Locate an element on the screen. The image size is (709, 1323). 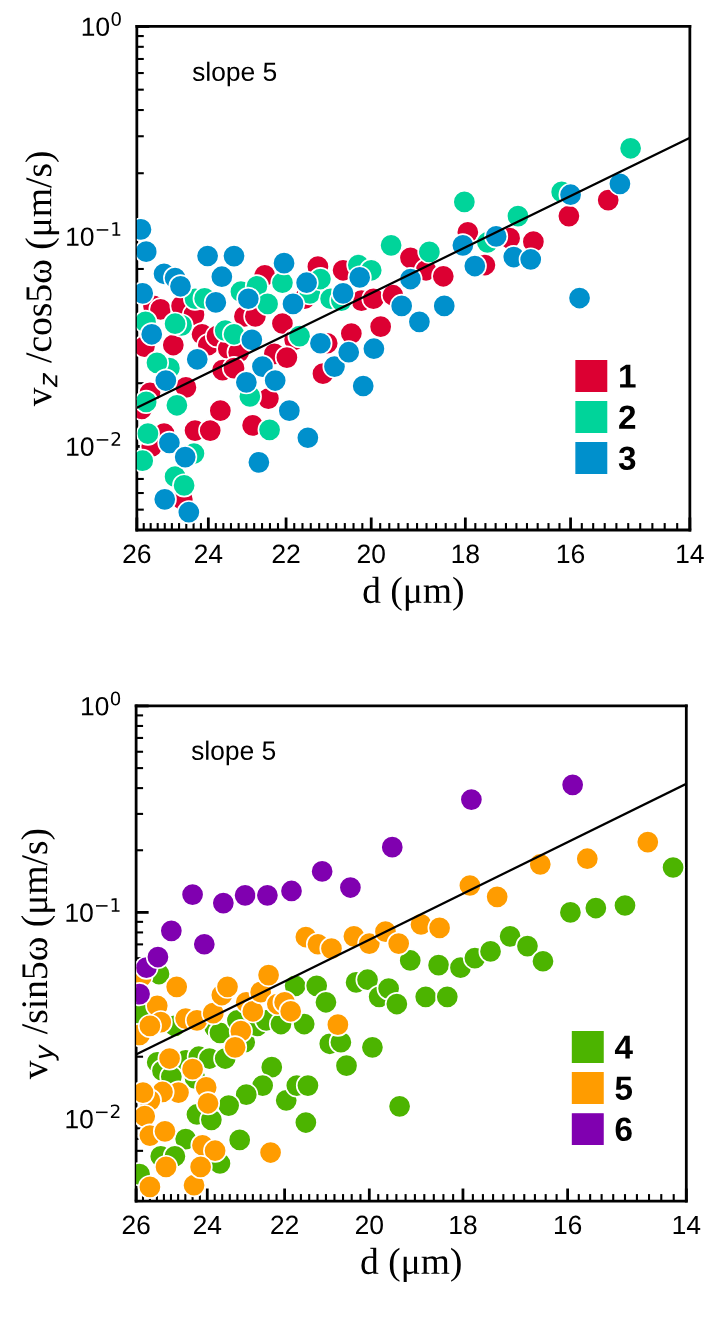
y-axis-title: v$_{y}$ /sin5ω (μm/s) is located at coordinates (40, 954).